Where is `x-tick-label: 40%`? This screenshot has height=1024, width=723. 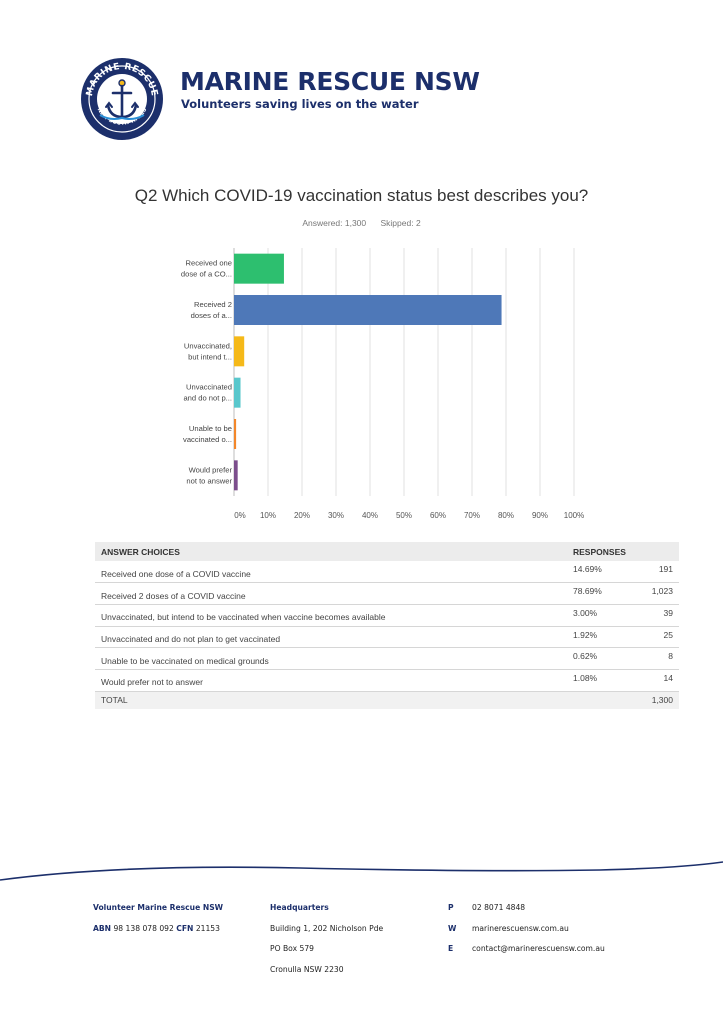
x-tick-label: 40% is located at coordinates (370, 515).